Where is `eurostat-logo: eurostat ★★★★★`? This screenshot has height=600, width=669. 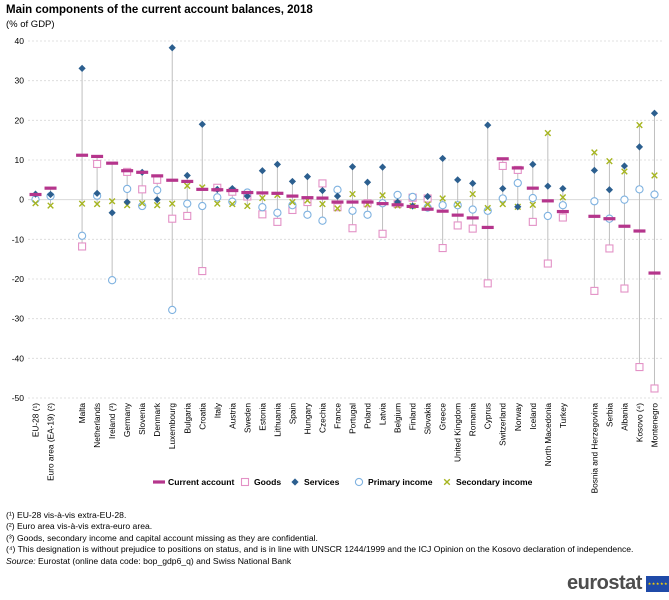
eurostat-logo: eurostat ★★★★★ is located at coordinates (618, 583).